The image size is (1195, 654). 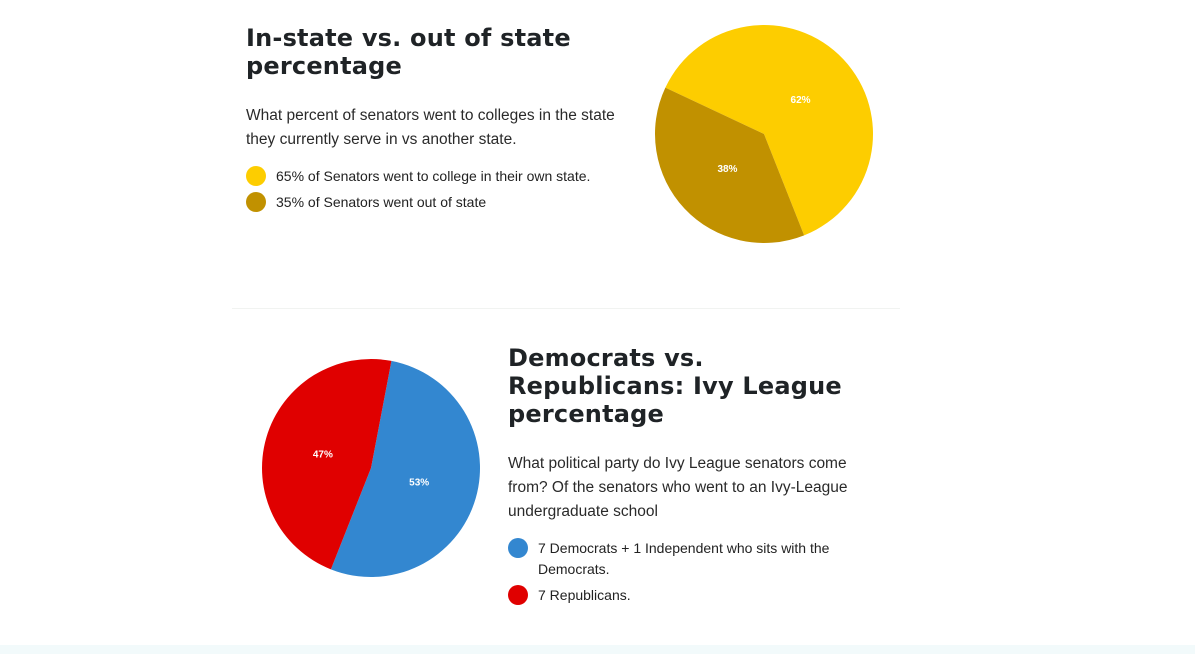 What do you see at coordinates (381, 202) in the screenshot?
I see `legend-label: 35% of Senators went out of state` at bounding box center [381, 202].